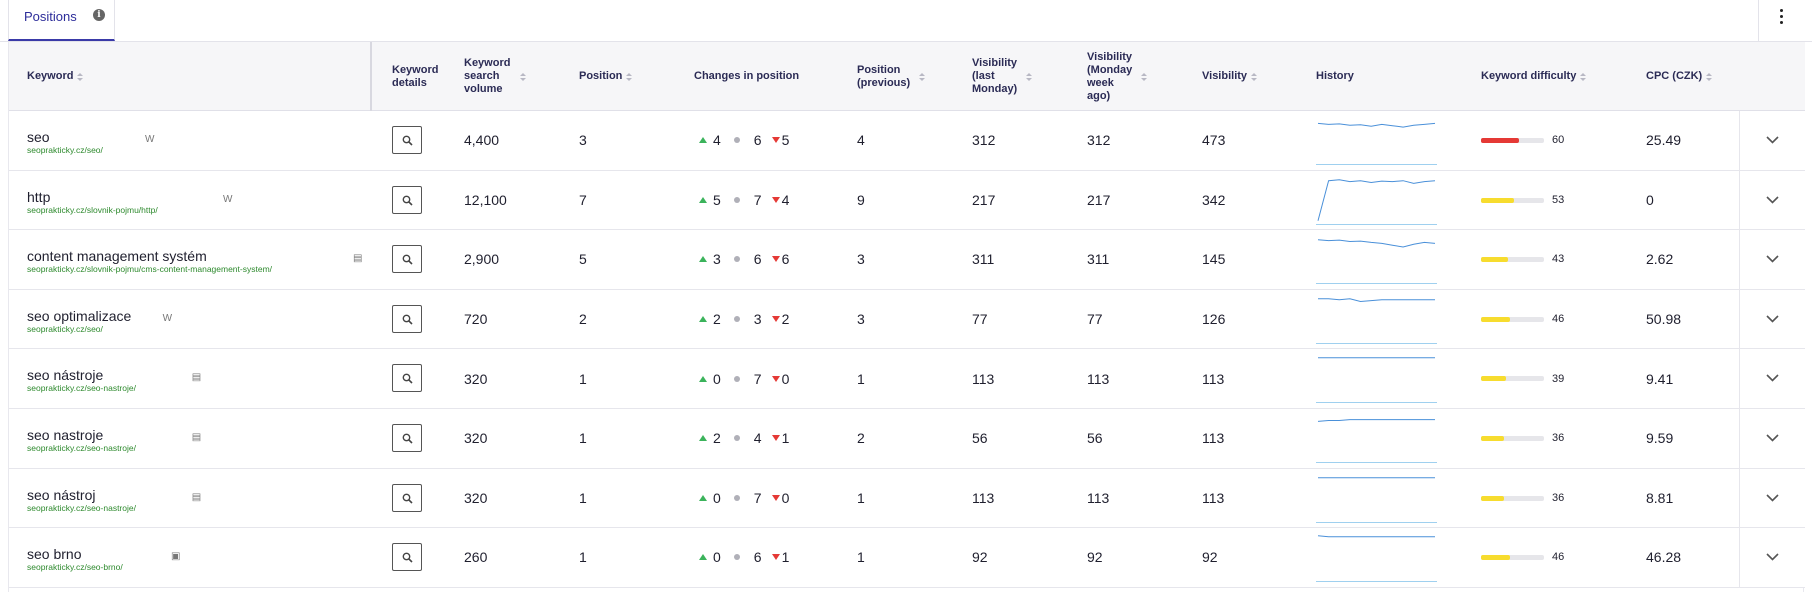 The image size is (1812, 592). Describe the element at coordinates (785, 438) in the screenshot. I see `changes-down: 1` at that location.